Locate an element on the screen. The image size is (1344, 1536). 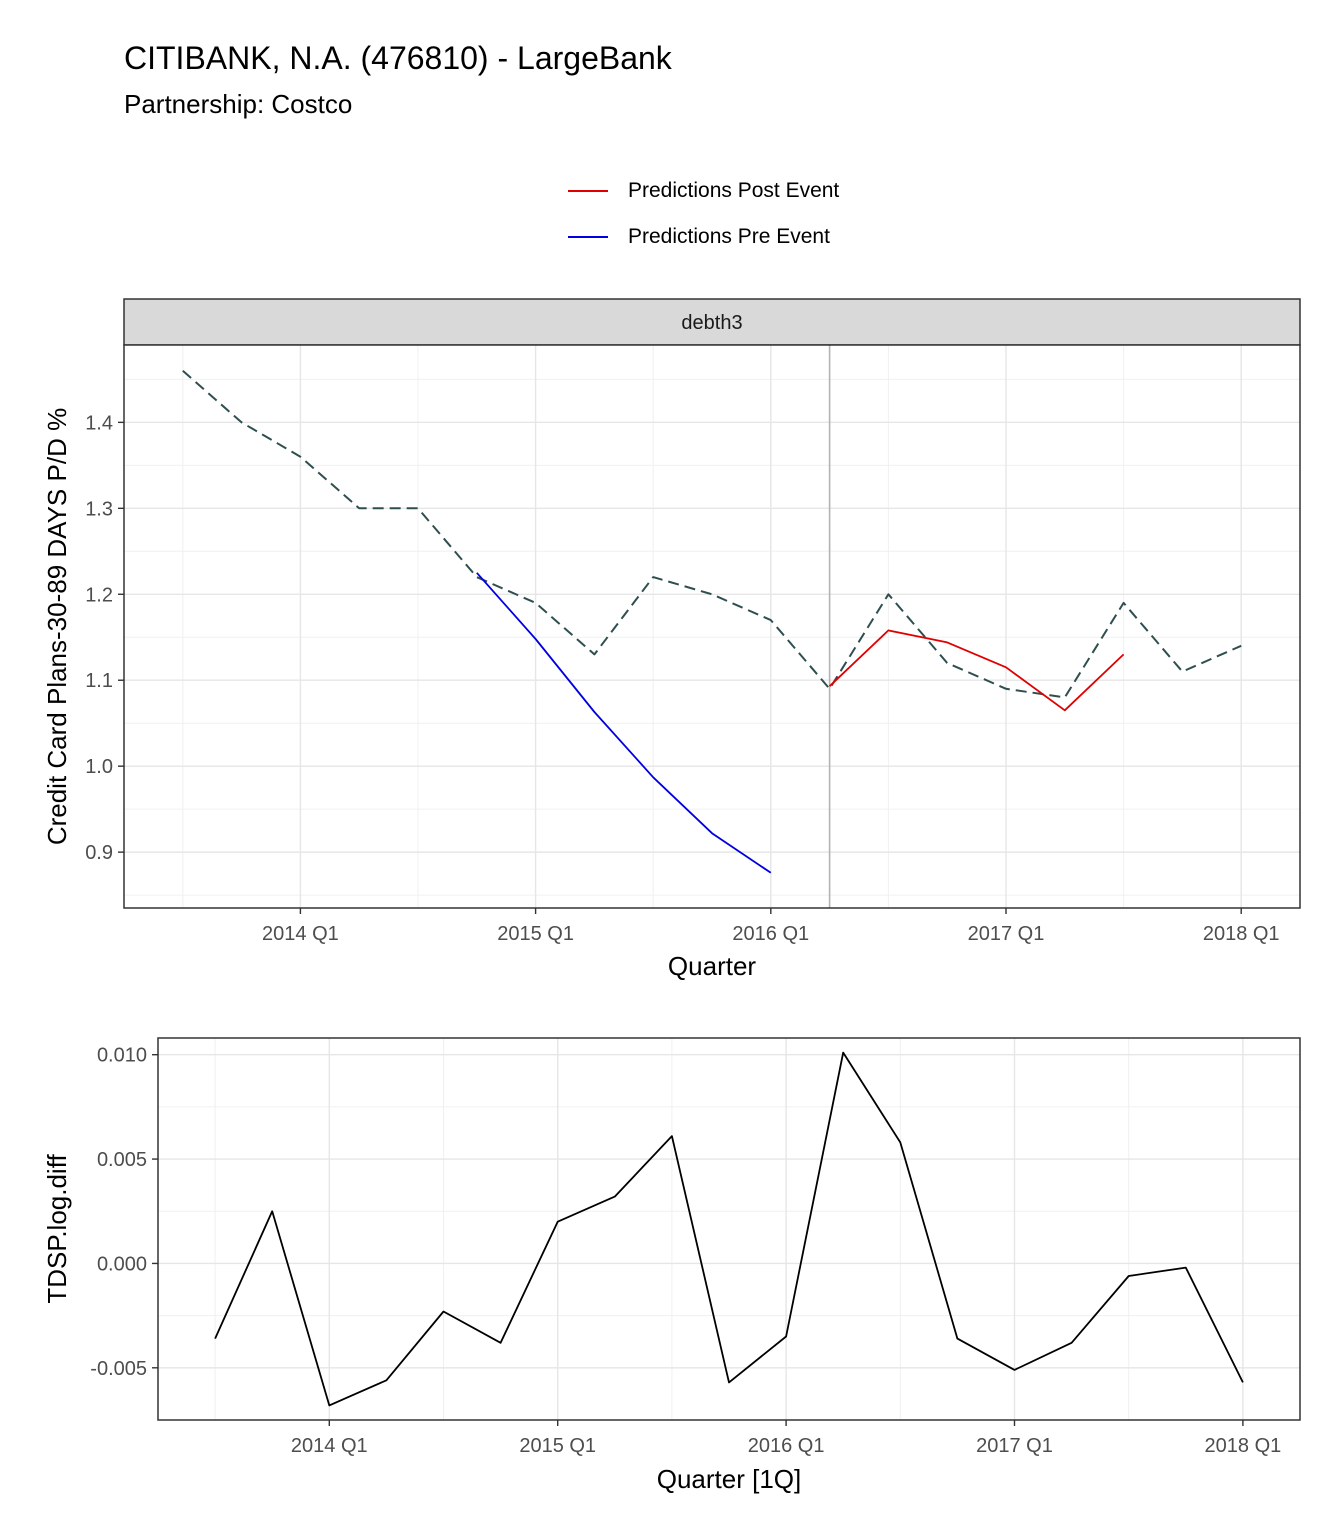
panel-1-series-2-line is located at coordinates (624, 723).